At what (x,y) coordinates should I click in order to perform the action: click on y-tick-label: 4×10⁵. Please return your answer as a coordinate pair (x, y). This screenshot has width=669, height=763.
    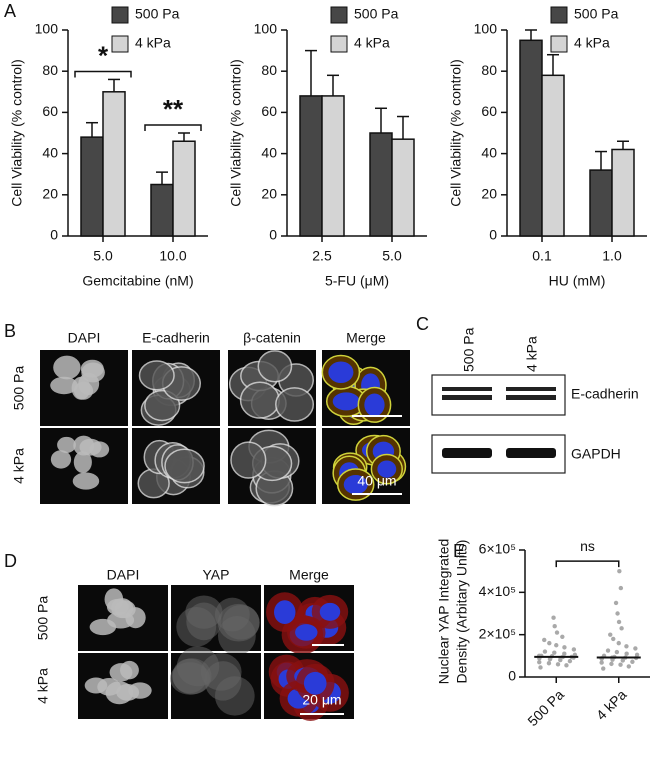
    Looking at the image, I should click on (497, 591).